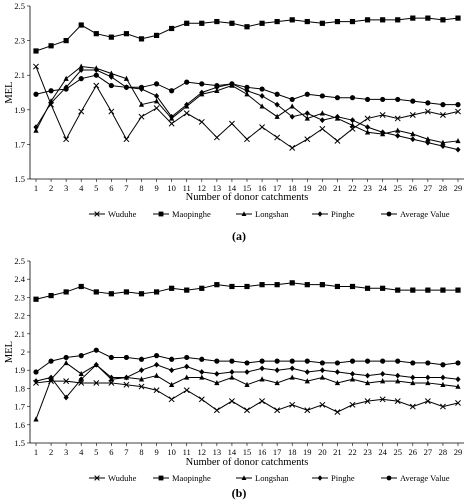 The image size is (474, 501). I want to click on x-axis-title: Number of donor catchments, so click(247, 197).